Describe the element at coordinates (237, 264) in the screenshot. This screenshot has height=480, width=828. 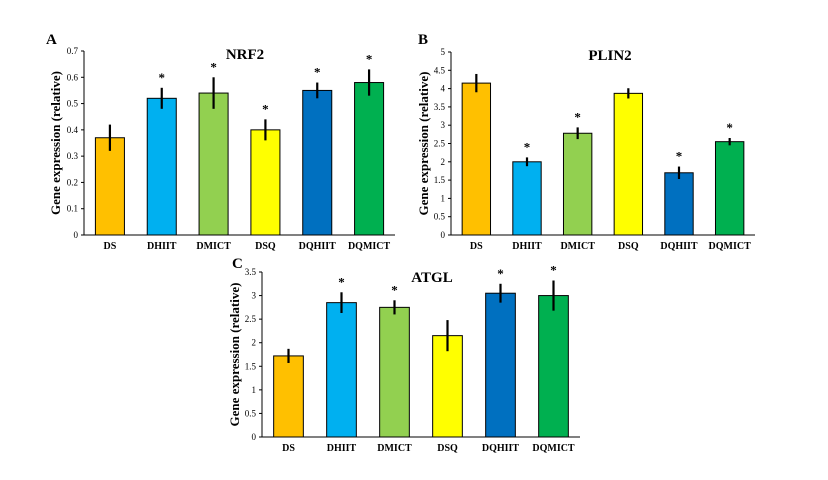
I see `panel-letter: C` at that location.